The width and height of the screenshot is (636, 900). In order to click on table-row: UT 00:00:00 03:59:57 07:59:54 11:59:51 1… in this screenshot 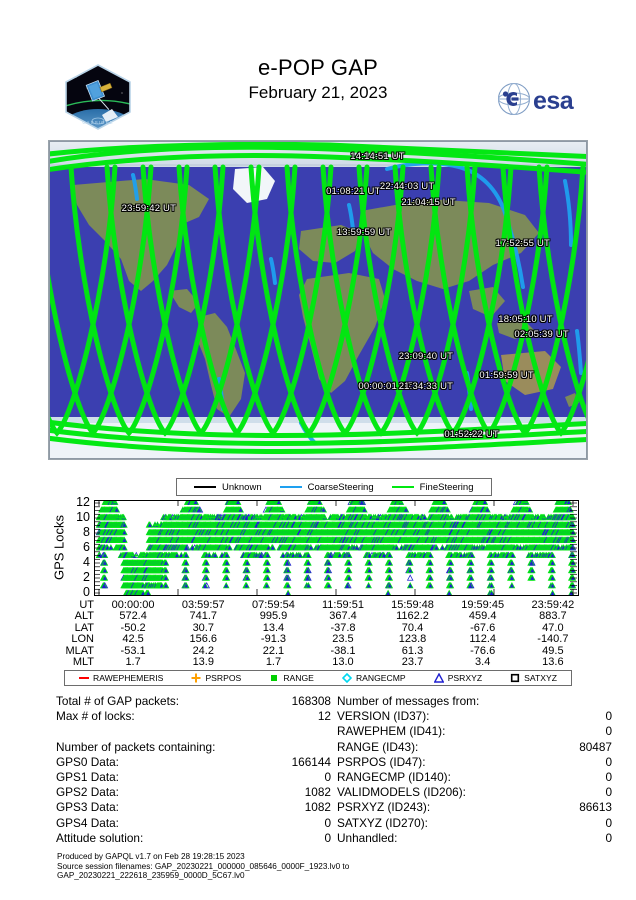, I will do `click(318, 605)`.